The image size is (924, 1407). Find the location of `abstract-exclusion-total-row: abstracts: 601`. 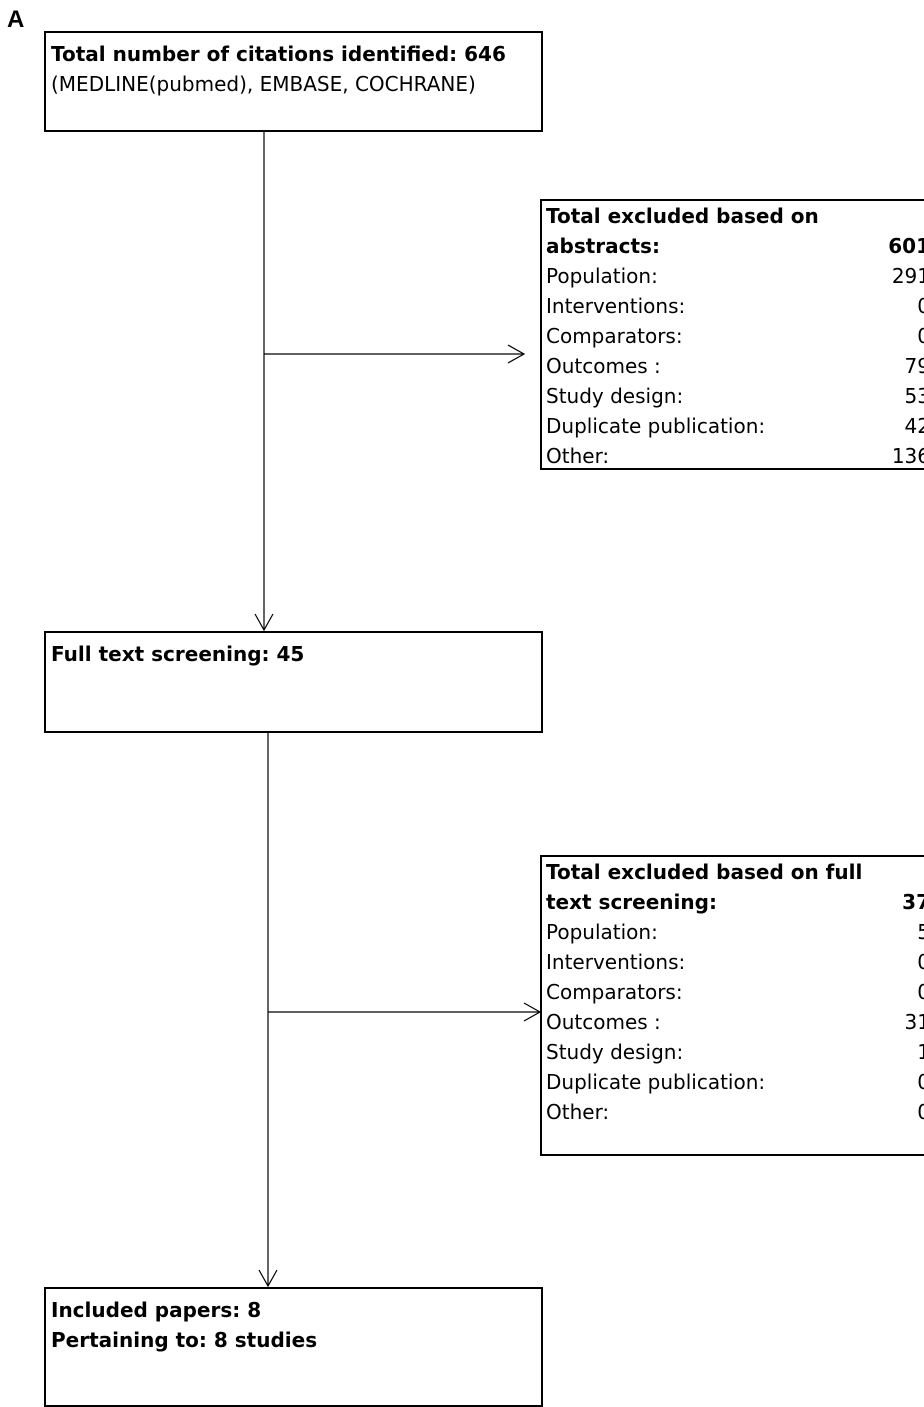

abstract-exclusion-total-row: abstracts: 601 is located at coordinates (735, 246).